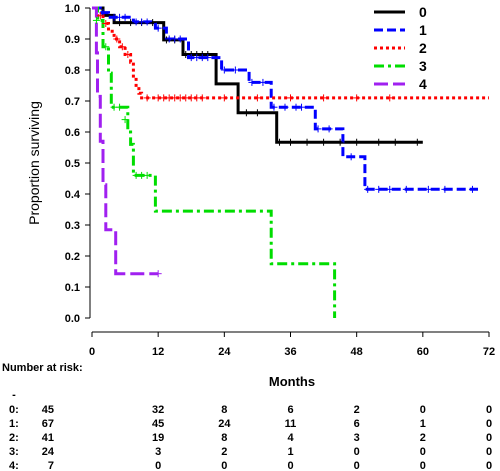  Describe the element at coordinates (42, 368) in the screenshot. I see `risk-table-title: Number at risk:` at that location.